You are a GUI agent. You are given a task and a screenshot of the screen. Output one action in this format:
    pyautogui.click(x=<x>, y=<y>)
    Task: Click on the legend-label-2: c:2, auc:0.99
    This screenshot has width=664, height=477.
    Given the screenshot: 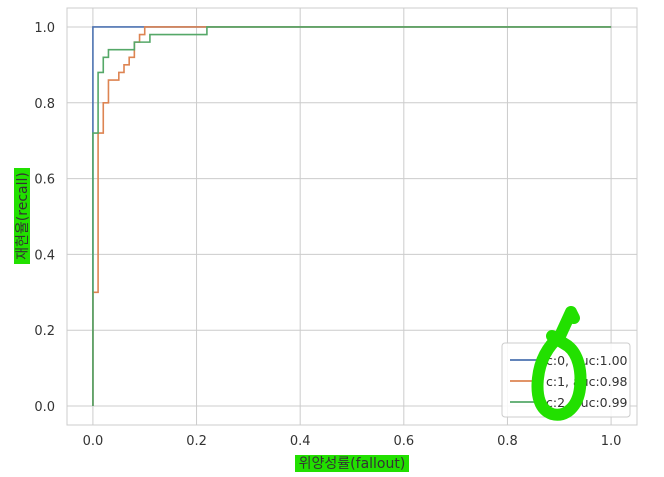 What is the action you would take?
    pyautogui.click(x=587, y=402)
    